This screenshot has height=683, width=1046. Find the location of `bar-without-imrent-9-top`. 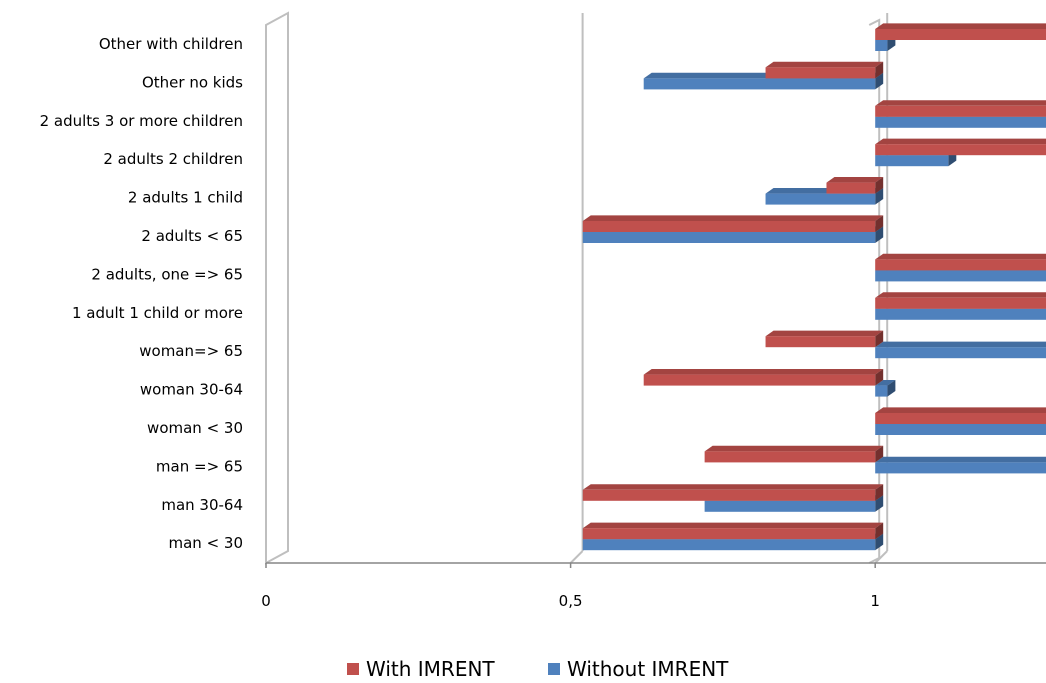

bar-without-imrent-9-top is located at coordinates (960, 344).